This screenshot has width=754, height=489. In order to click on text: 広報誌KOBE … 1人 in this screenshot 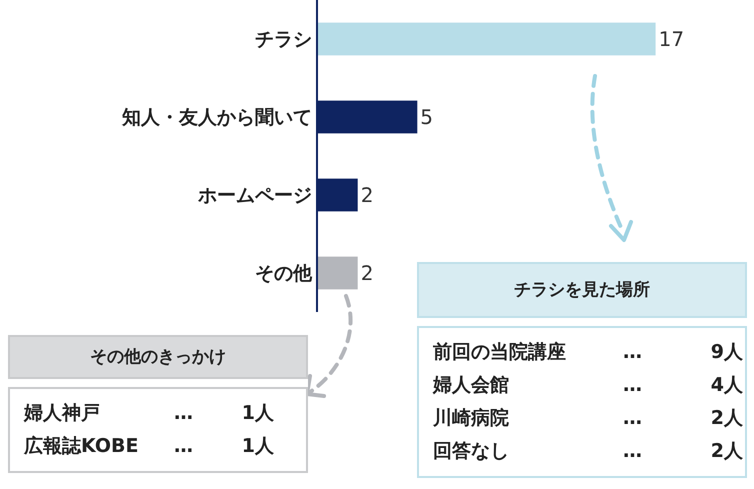, I will do `click(149, 446)`.